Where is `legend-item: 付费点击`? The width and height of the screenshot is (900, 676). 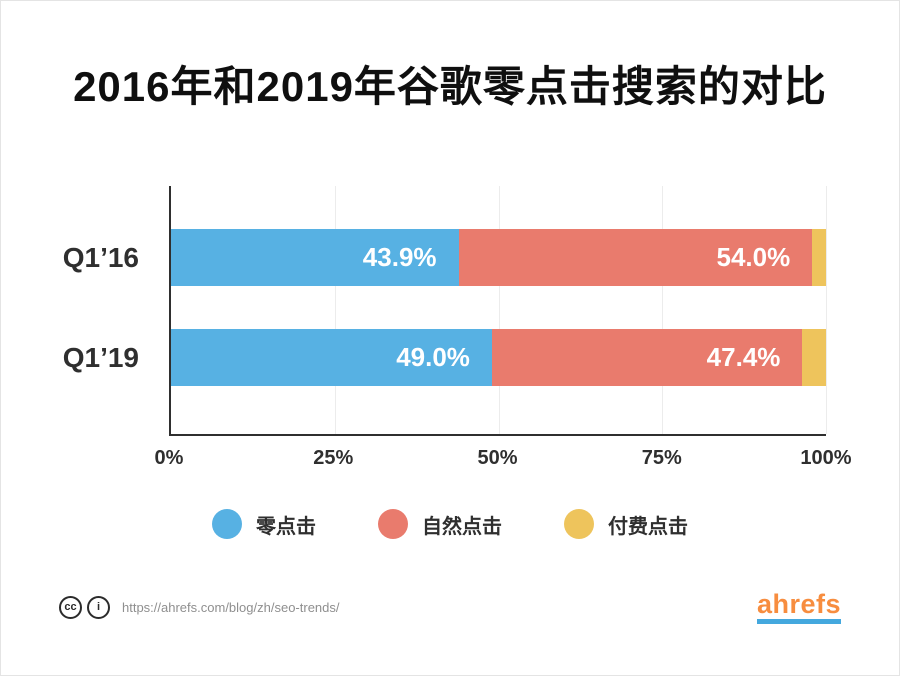 legend-item: 付费点击 is located at coordinates (626, 524).